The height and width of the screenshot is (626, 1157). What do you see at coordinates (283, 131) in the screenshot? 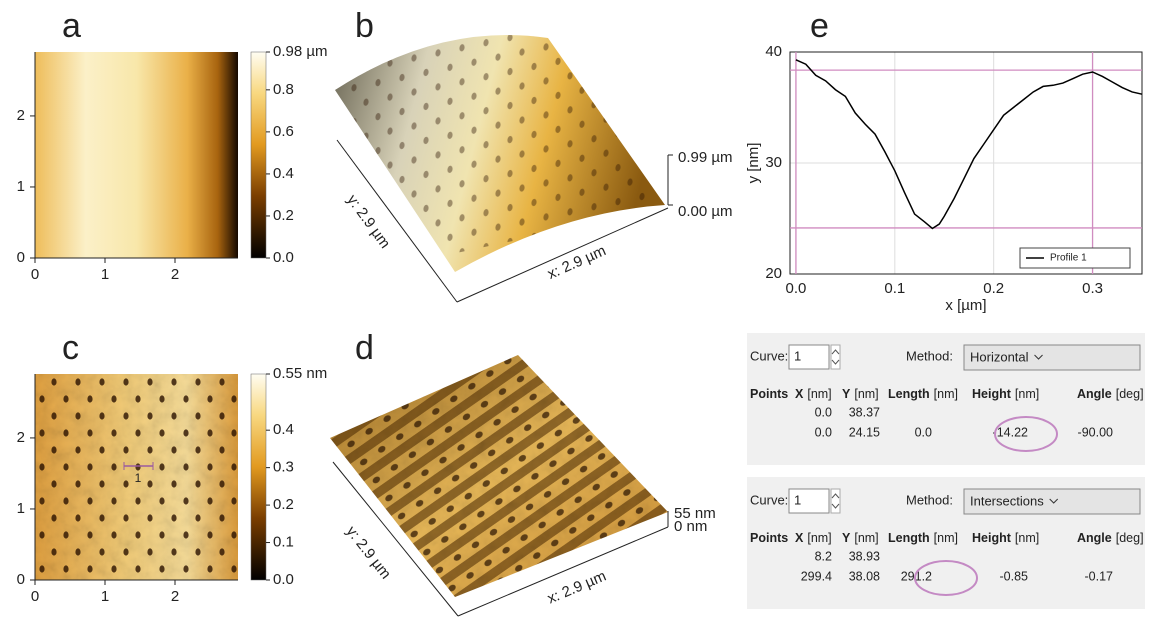
I see `colorbar-label: 0.6` at bounding box center [283, 131].